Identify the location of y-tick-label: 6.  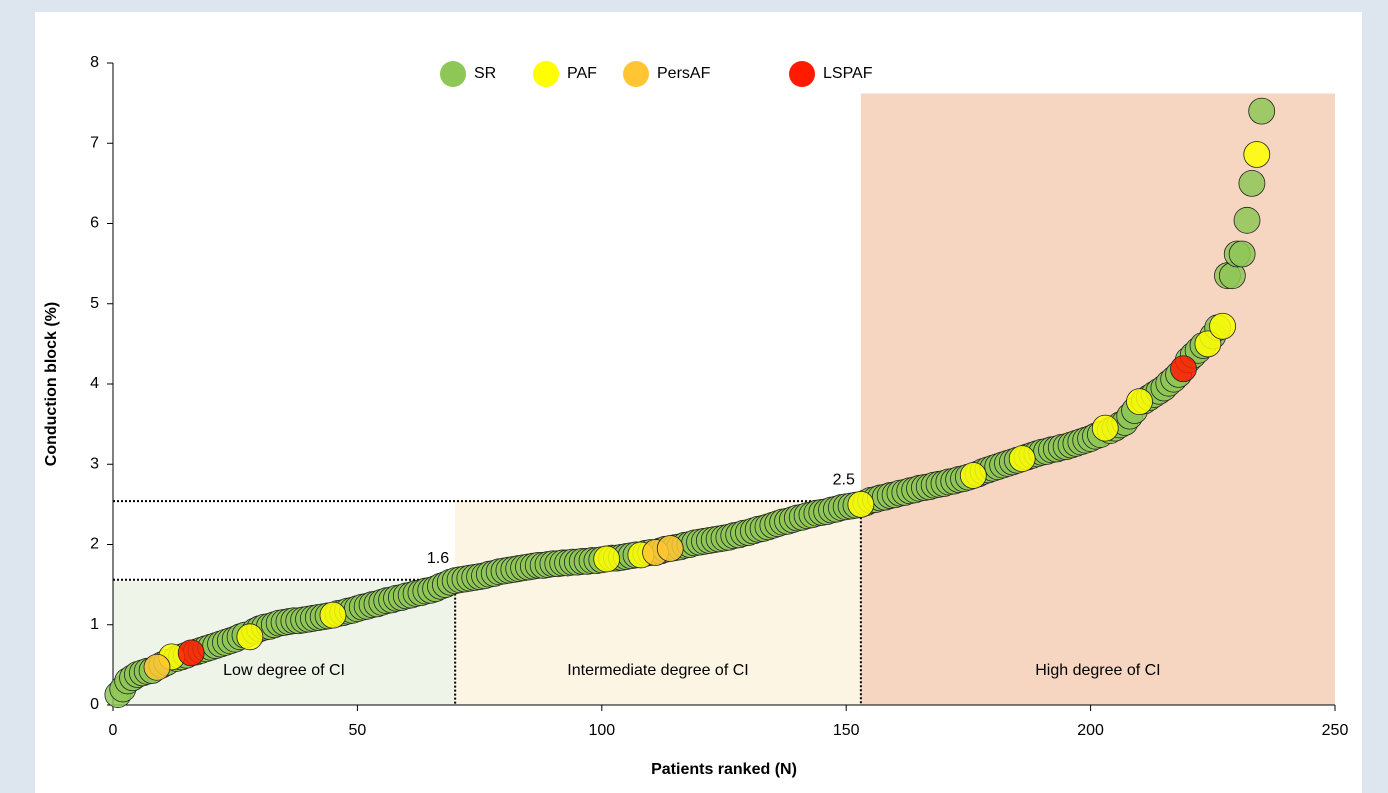
(94, 223).